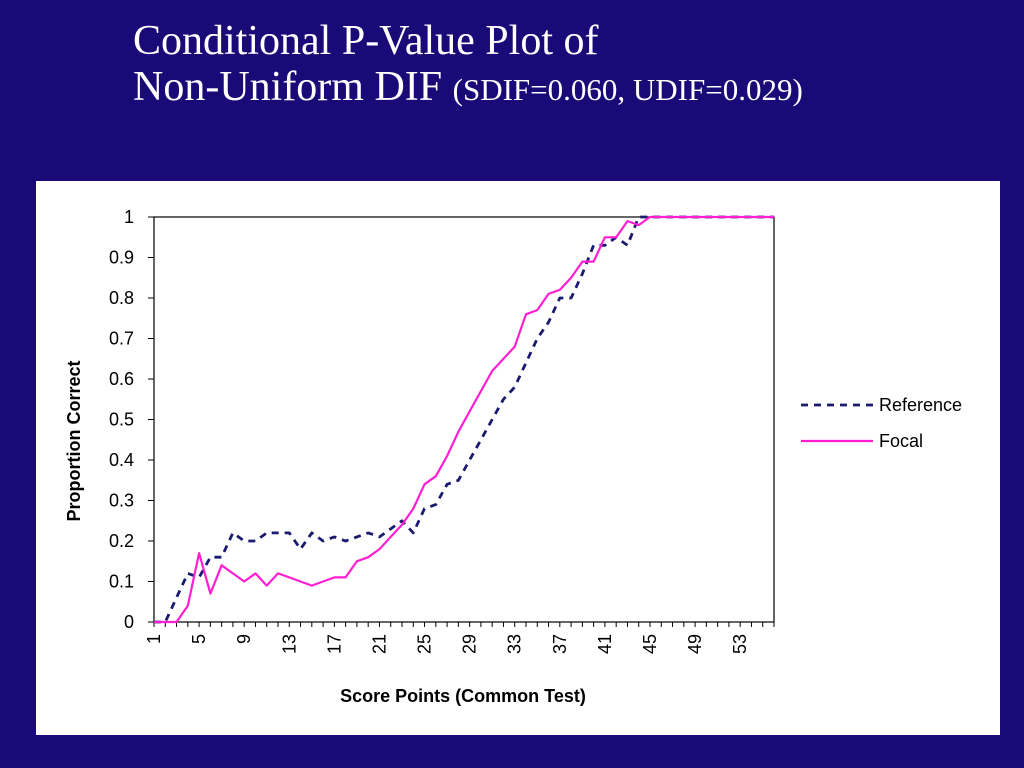  I want to click on x-tick-label: 13, so click(289, 644).